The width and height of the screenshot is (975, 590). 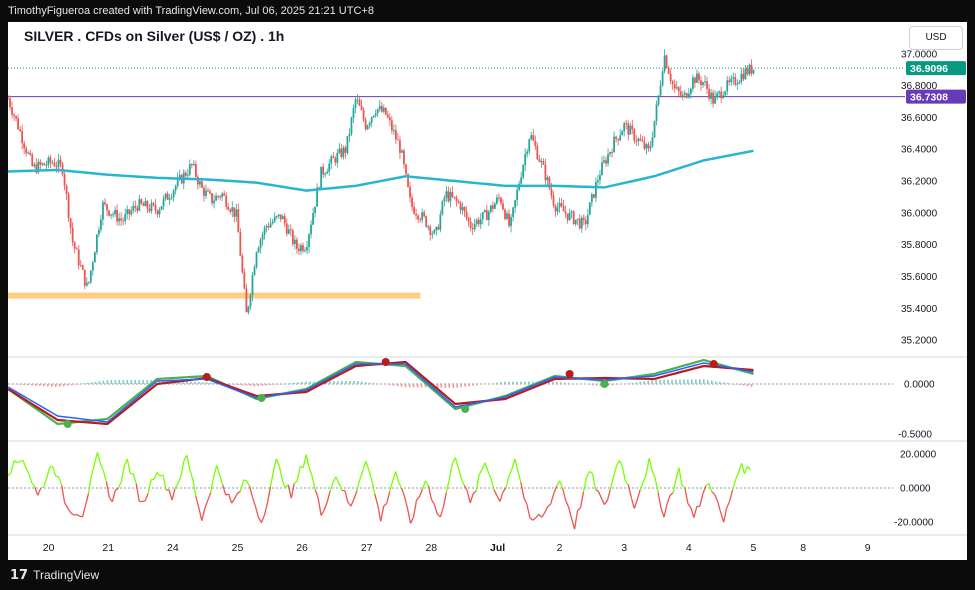 What do you see at coordinates (936, 38) in the screenshot?
I see `currency-button: USD` at bounding box center [936, 38].